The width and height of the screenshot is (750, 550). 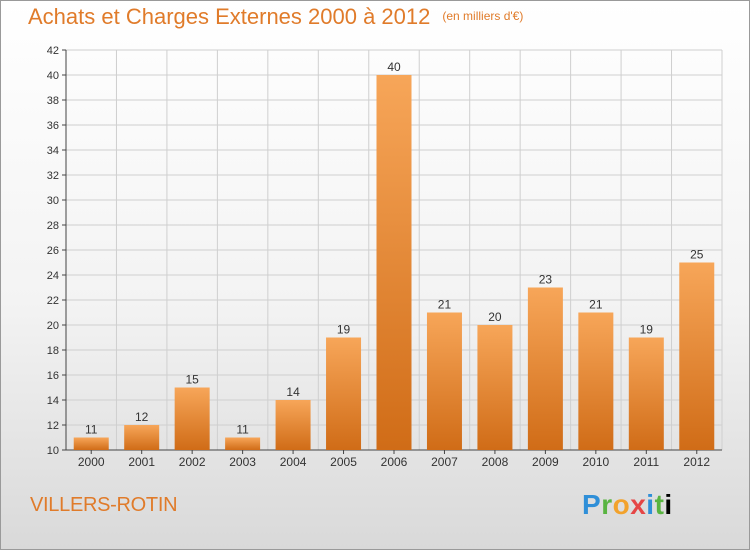 I want to click on chart-title-text: Achats et Charges Externes 2000 à 2012, so click(x=229, y=16).